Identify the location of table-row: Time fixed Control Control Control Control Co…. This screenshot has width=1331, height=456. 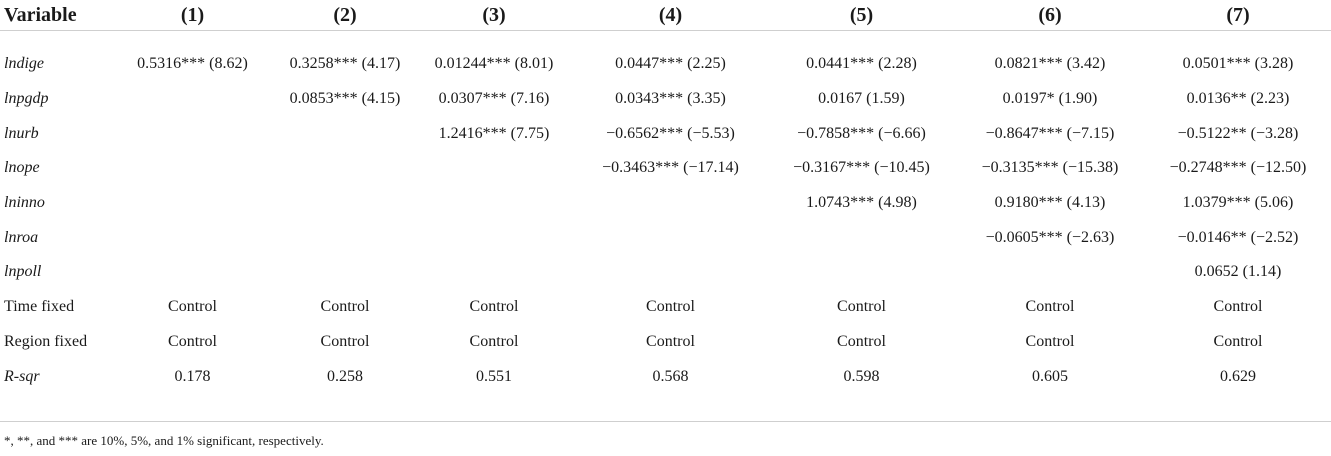
(665, 307).